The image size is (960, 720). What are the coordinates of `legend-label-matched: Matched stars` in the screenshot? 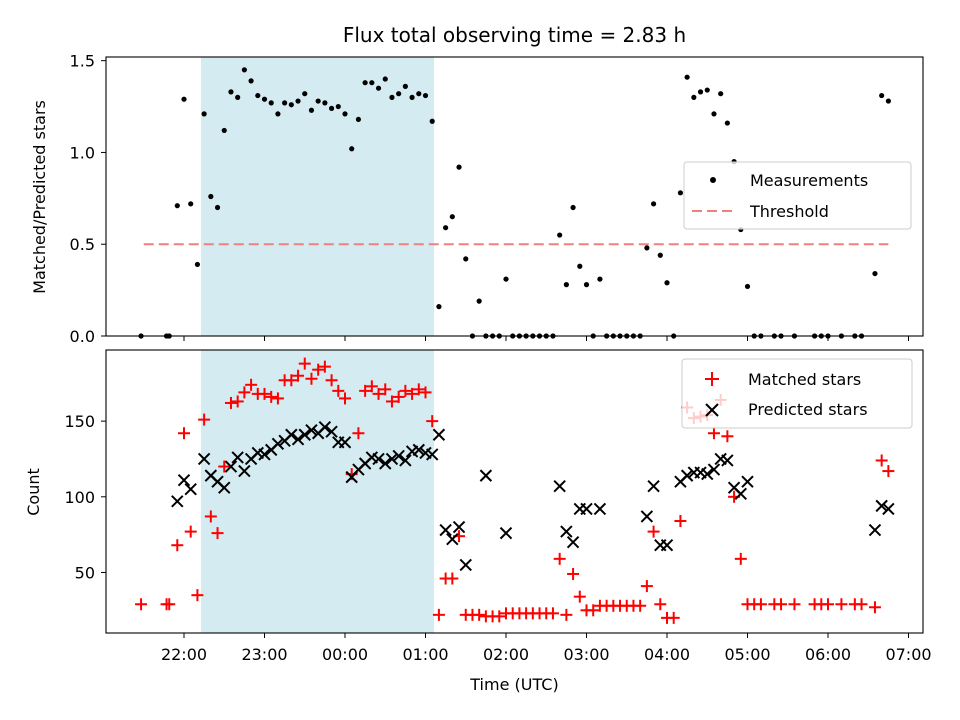 It's located at (804, 379).